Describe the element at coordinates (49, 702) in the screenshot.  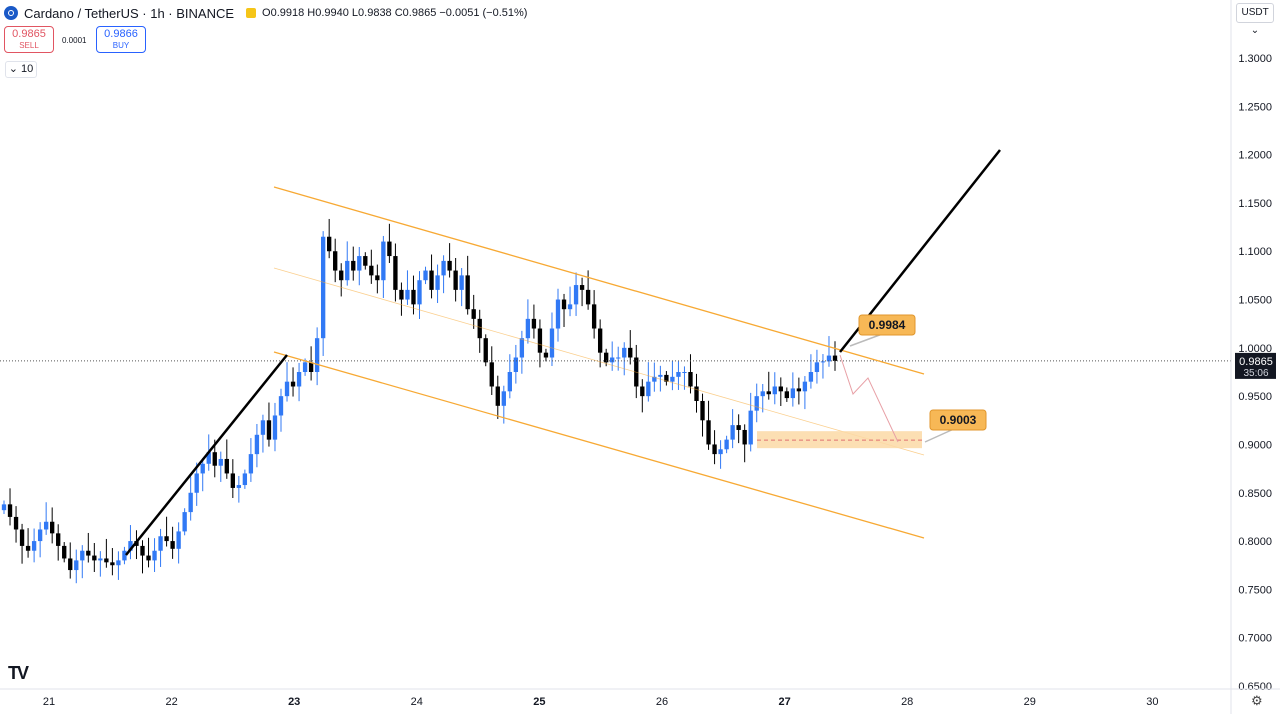
I see `time-tick-label: 21` at that location.